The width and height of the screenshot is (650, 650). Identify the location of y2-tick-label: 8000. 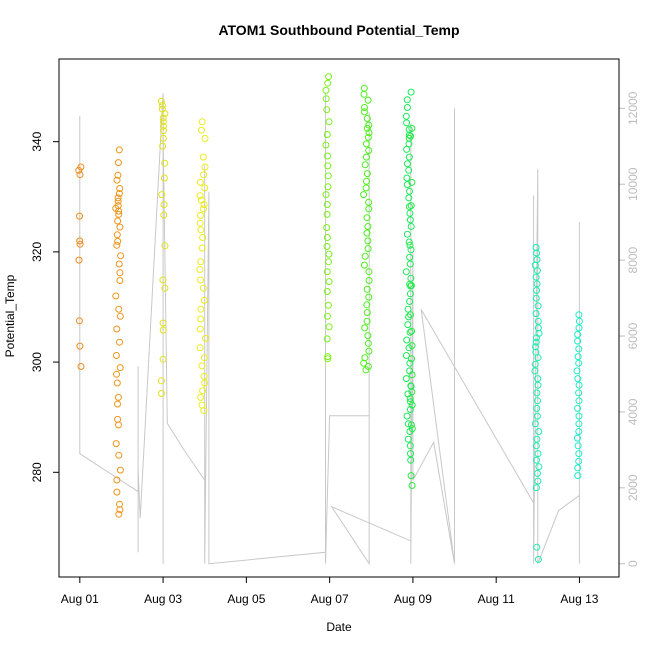
(633, 259).